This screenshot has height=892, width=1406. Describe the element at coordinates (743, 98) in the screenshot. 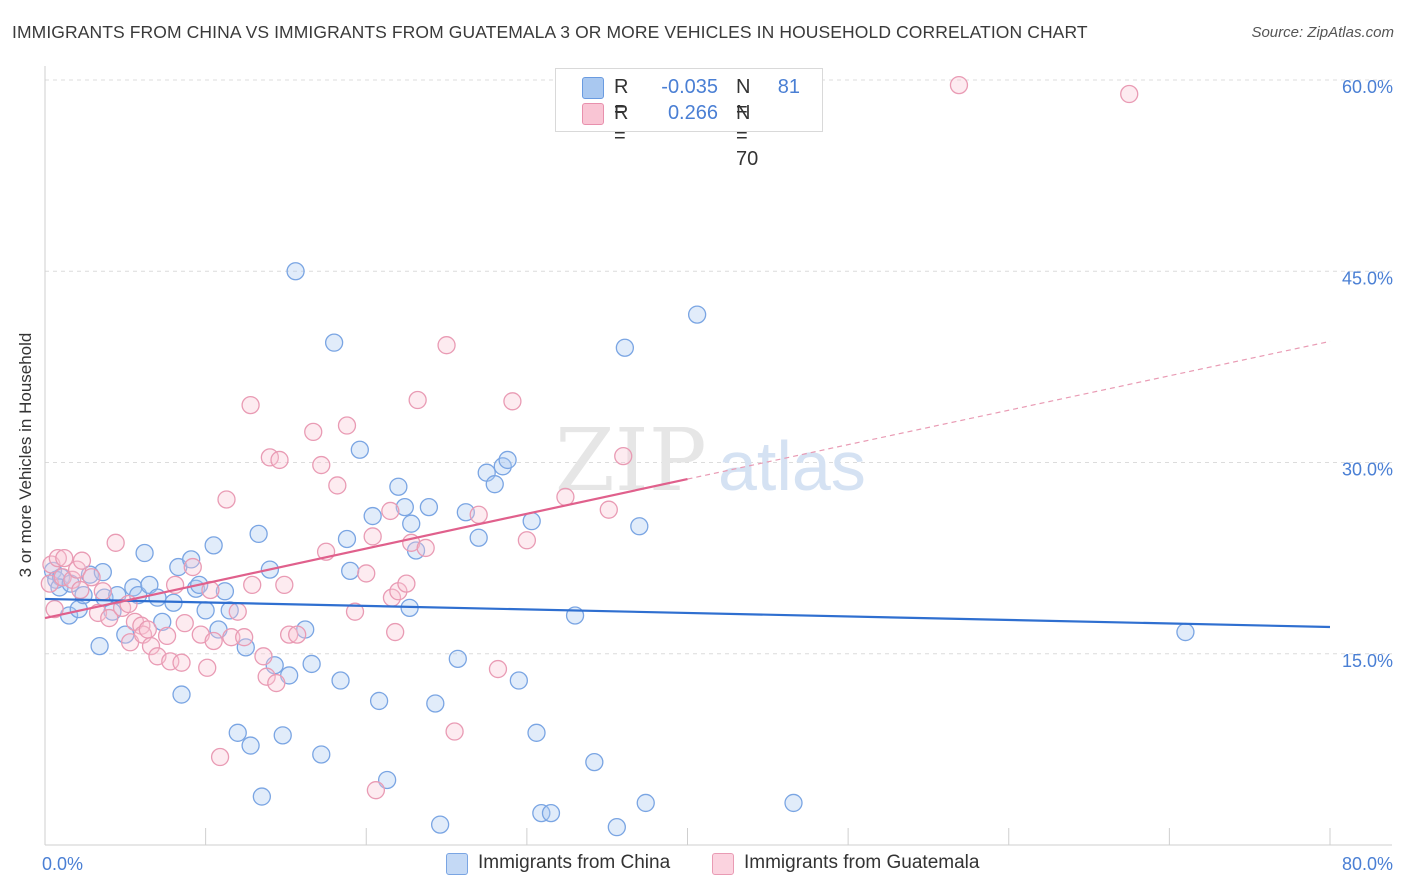

I see `legend-n-label: N =` at that location.